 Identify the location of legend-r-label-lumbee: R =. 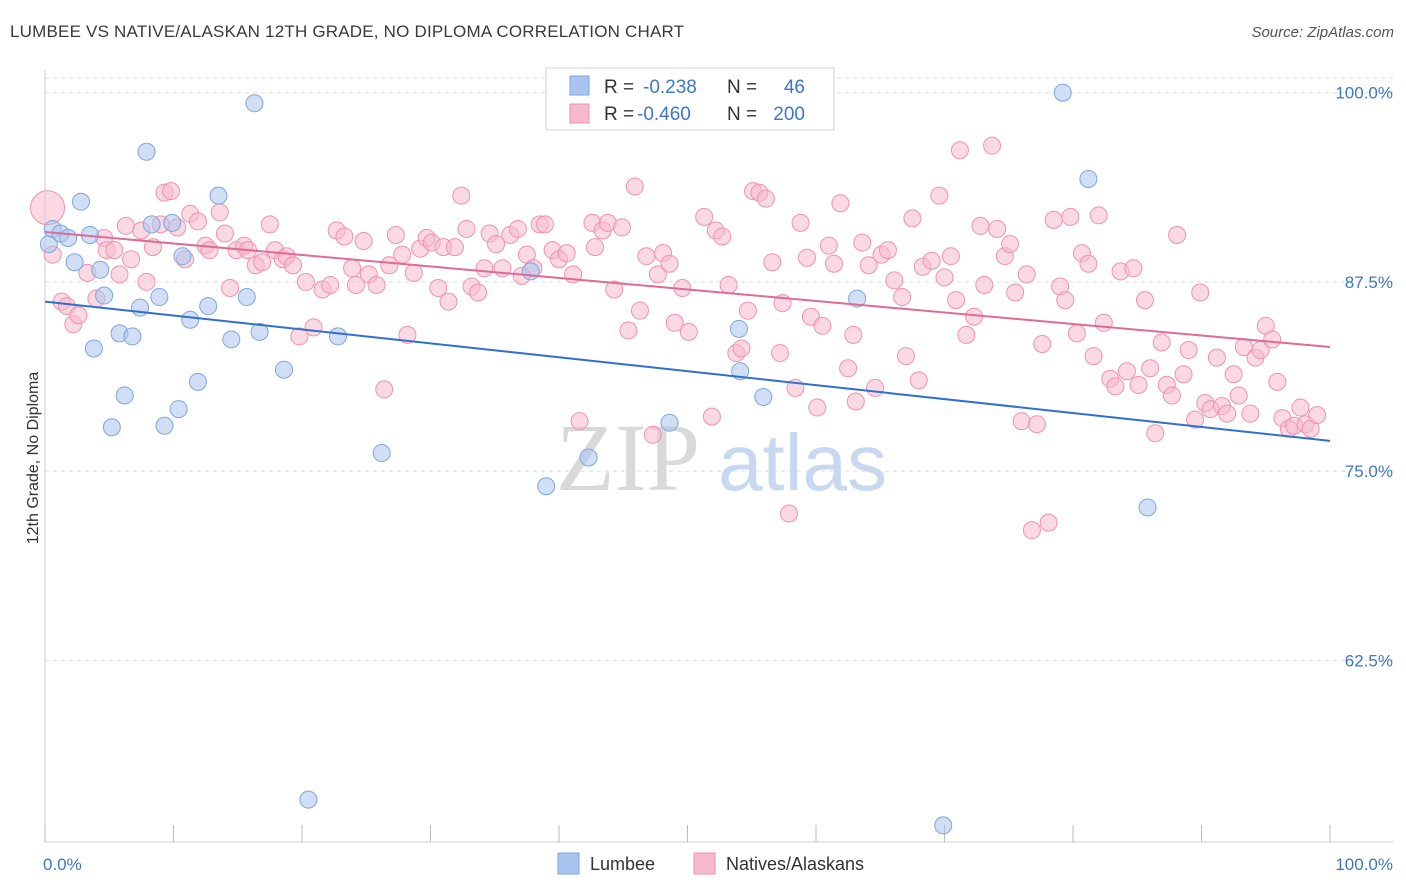
(619, 87).